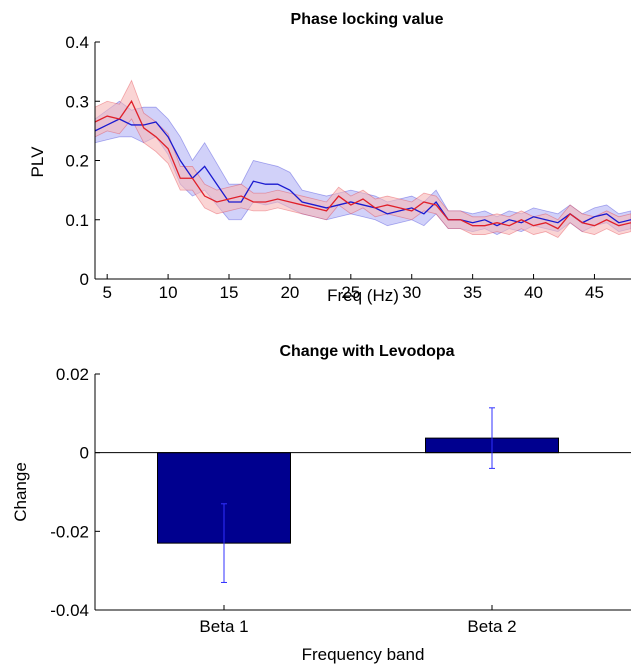  Describe the element at coordinates (363, 654) in the screenshot. I see `bar-x-axis-label: Frequency band` at that location.